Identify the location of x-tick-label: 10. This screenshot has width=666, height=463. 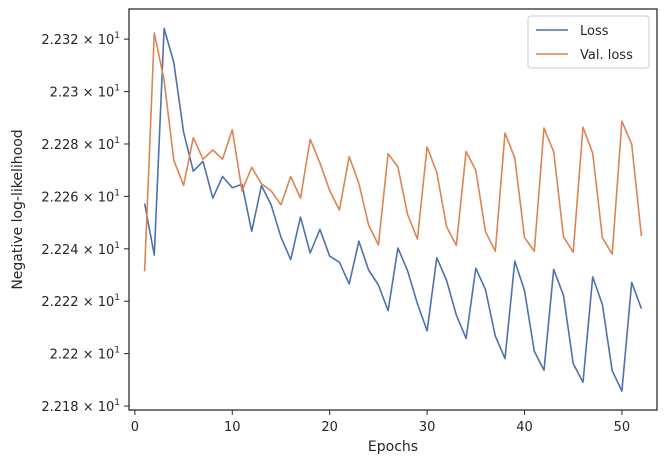
(232, 427).